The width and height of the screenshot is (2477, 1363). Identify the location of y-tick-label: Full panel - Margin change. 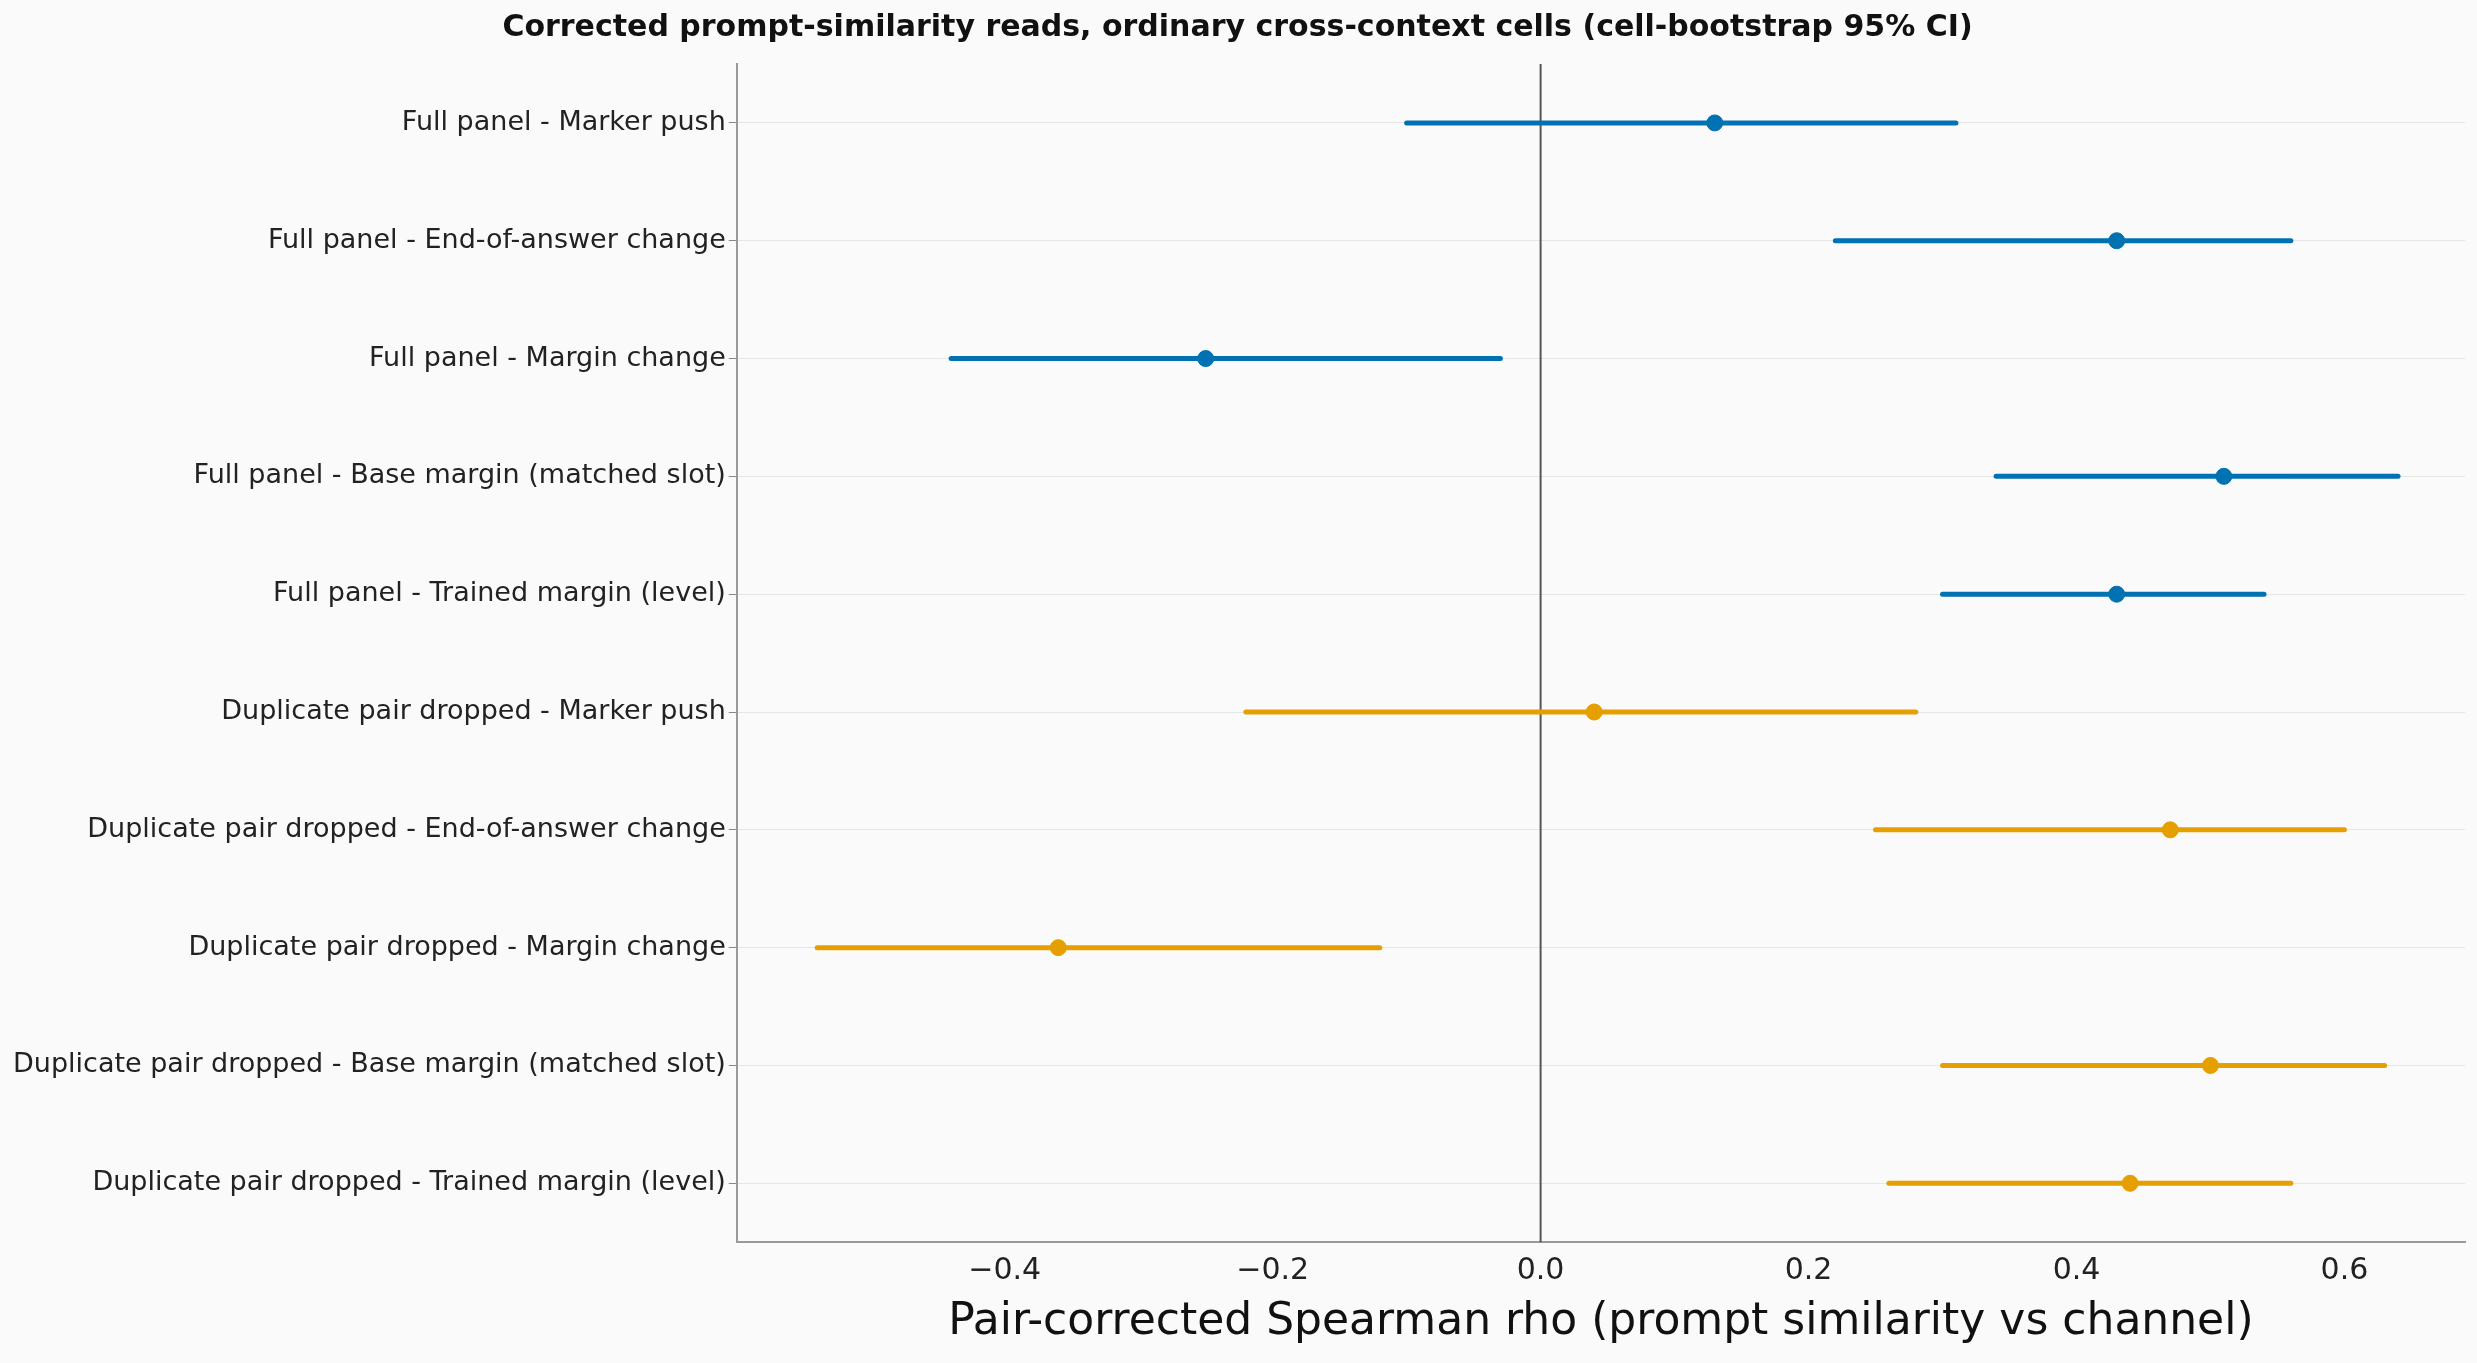
(547, 356).